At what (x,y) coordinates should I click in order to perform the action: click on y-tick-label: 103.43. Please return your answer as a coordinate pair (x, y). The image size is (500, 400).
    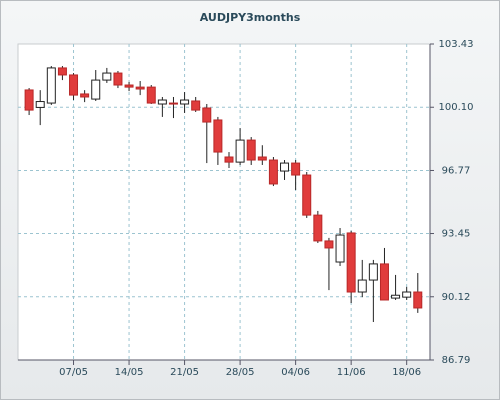
    Looking at the image, I should click on (456, 44).